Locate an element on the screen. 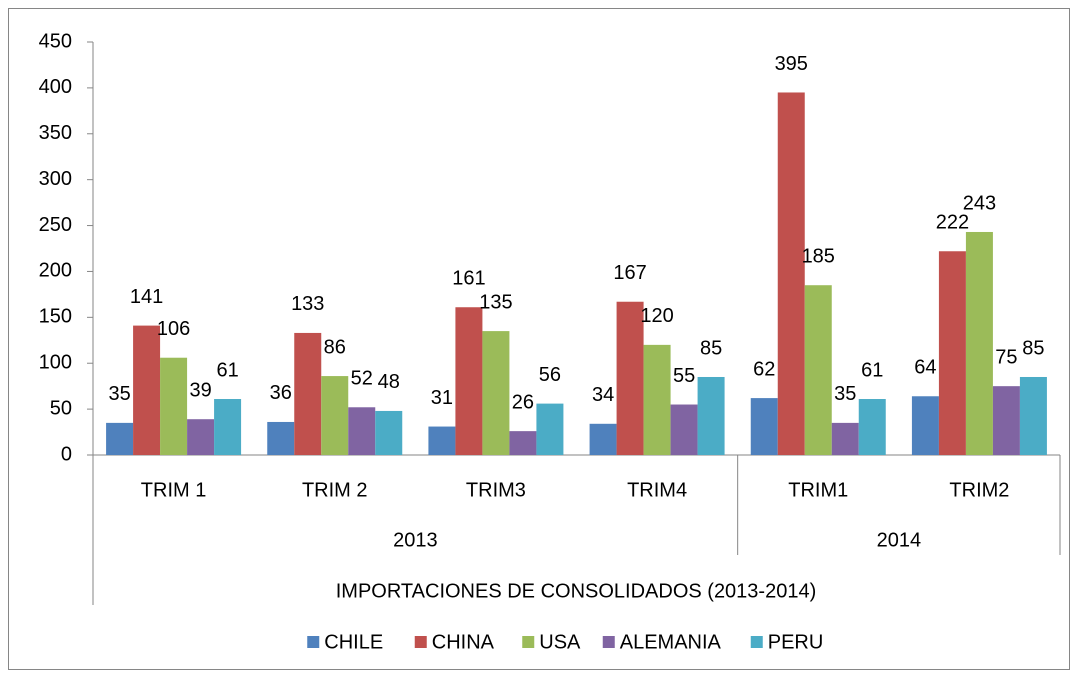  data-label: 55 is located at coordinates (684, 376).